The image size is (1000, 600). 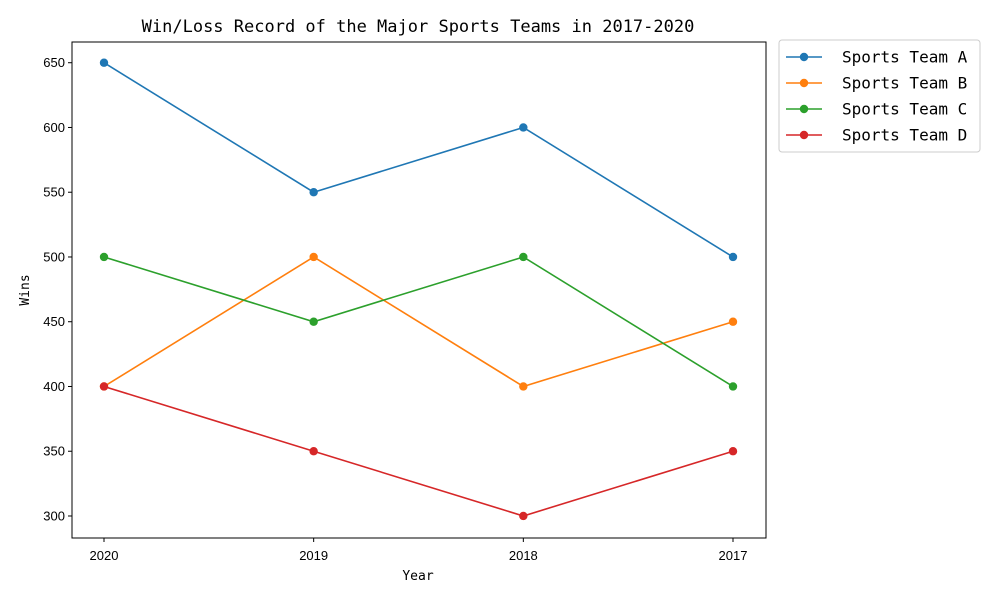 What do you see at coordinates (54, 192) in the screenshot?
I see `y-tick-label: 550` at bounding box center [54, 192].